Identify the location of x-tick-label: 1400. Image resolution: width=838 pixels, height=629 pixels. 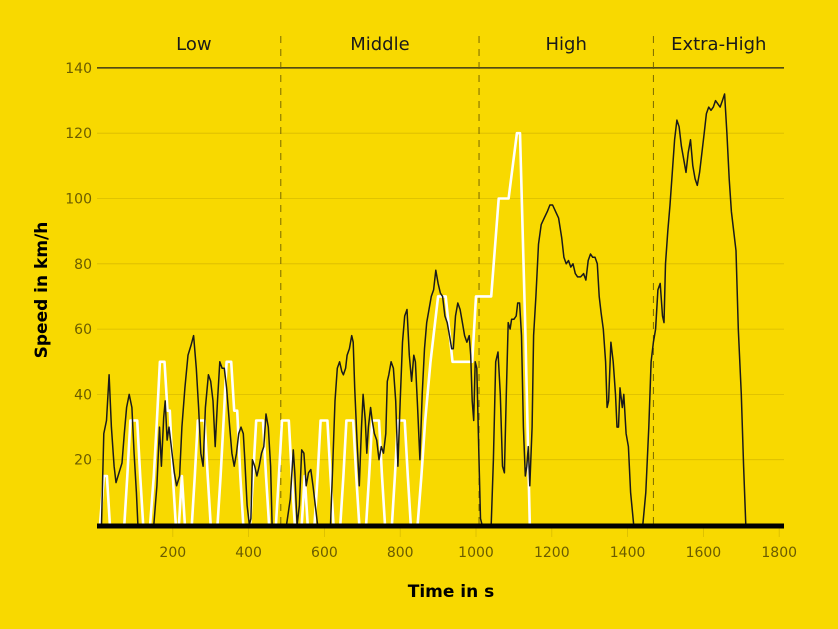
(628, 553).